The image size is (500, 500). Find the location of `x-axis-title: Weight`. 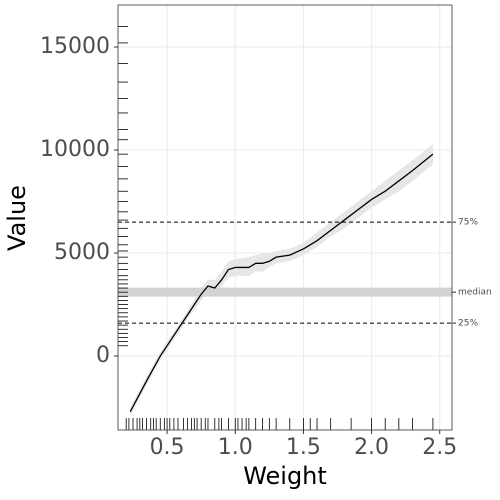

x-axis-title: Weight is located at coordinates (285, 476).